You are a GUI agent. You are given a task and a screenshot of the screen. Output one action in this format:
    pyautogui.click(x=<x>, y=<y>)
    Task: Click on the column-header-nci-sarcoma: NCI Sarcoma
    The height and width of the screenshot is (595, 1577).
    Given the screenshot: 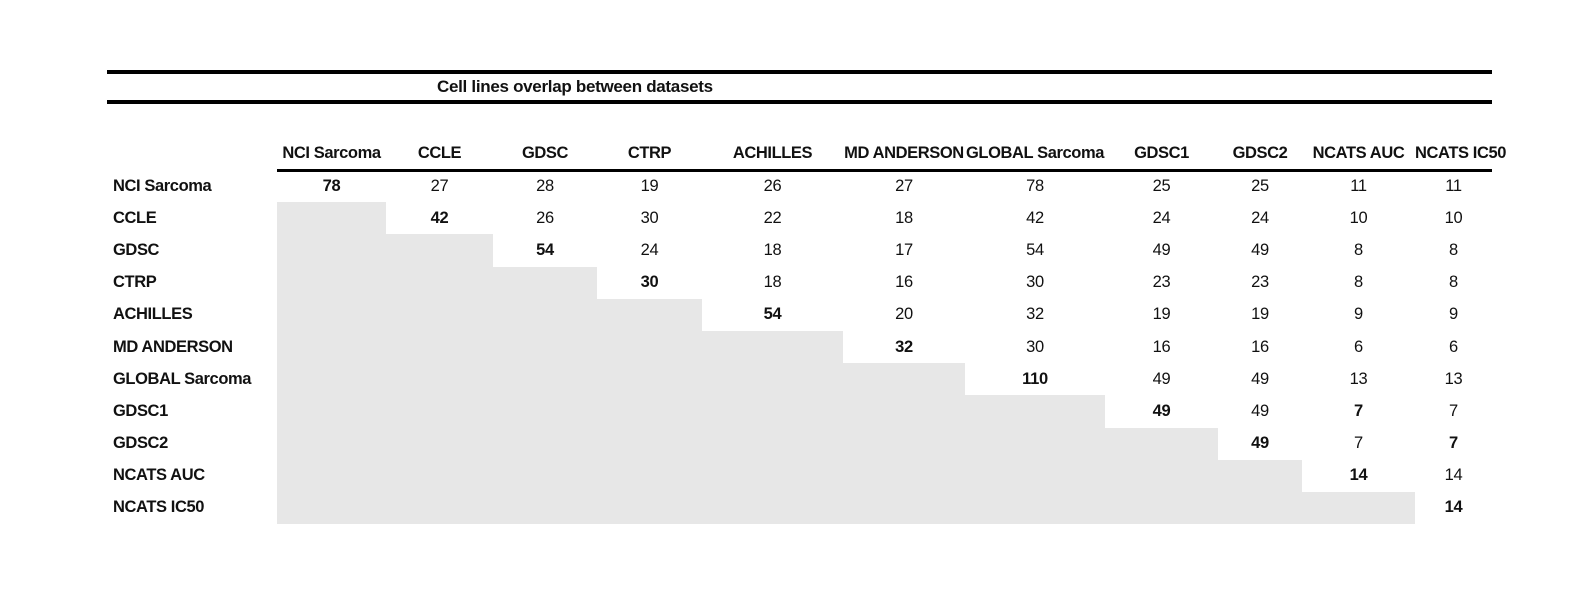 What is the action you would take?
    pyautogui.click(x=331, y=139)
    